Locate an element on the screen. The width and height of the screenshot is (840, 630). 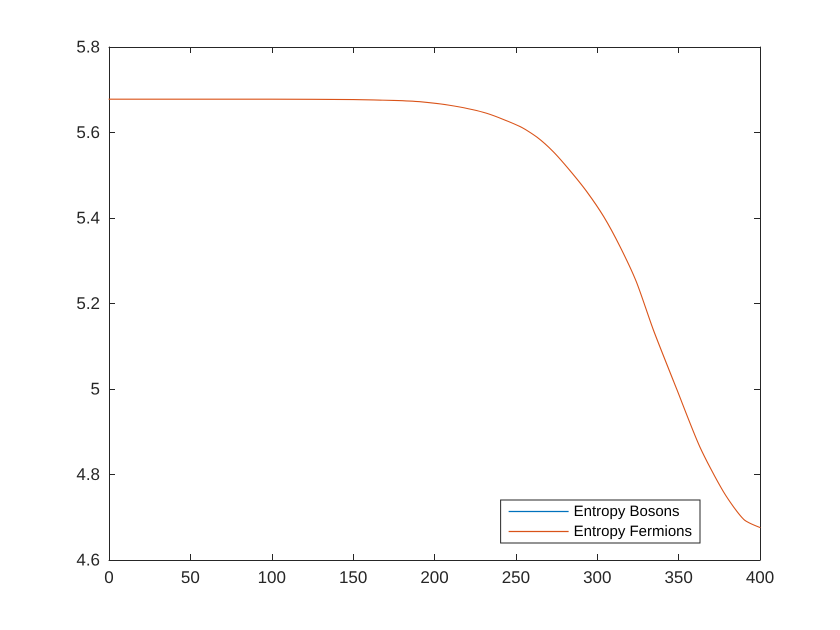
x-tick-label: 400 is located at coordinates (760, 577).